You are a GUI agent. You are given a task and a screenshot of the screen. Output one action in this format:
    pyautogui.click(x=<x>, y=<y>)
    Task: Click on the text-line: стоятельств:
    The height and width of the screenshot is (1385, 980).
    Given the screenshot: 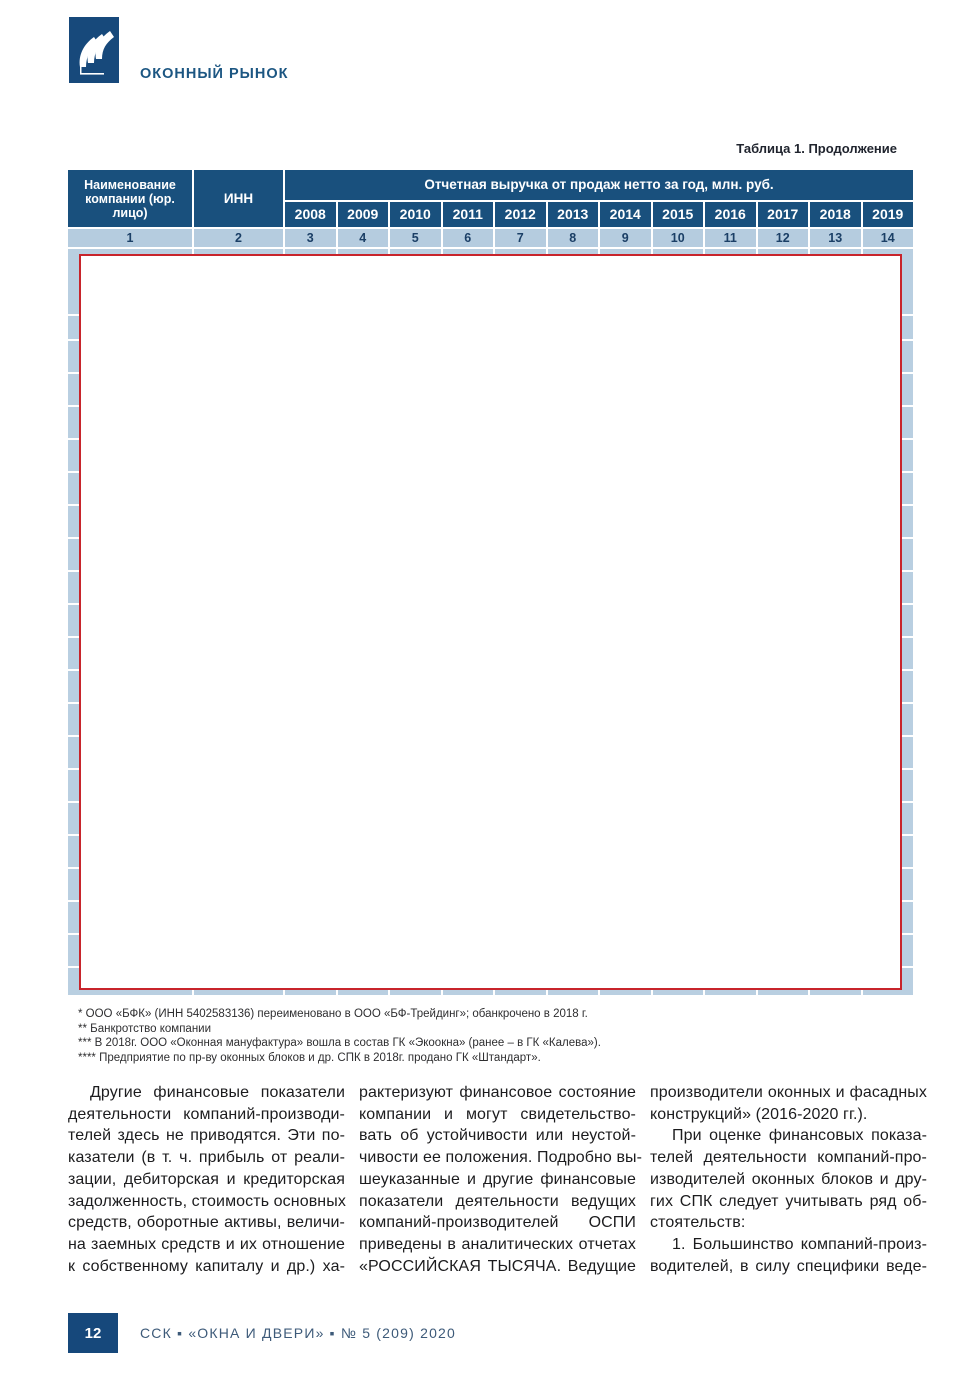 What is the action you would take?
    pyautogui.click(x=698, y=1223)
    